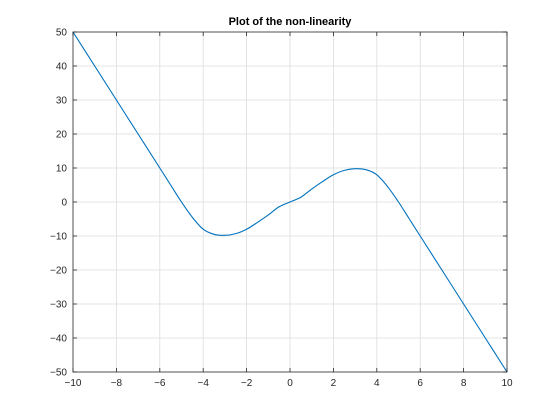 The image size is (560, 420). What do you see at coordinates (62, 101) in the screenshot?
I see `y-tick-label: 30` at bounding box center [62, 101].